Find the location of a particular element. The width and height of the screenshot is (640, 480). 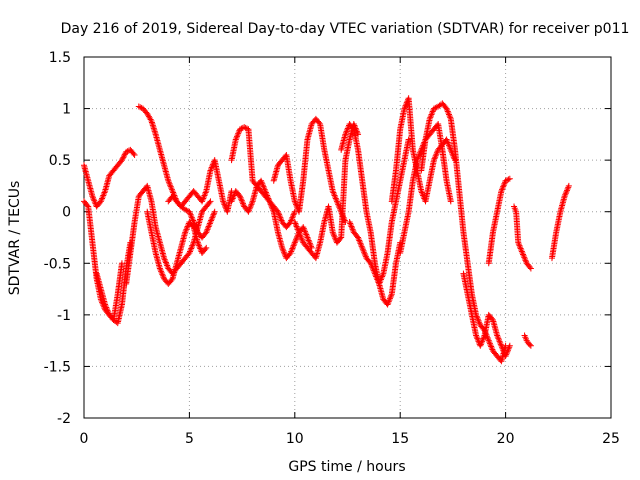

x-tick-label: 15 is located at coordinates (400, 439).